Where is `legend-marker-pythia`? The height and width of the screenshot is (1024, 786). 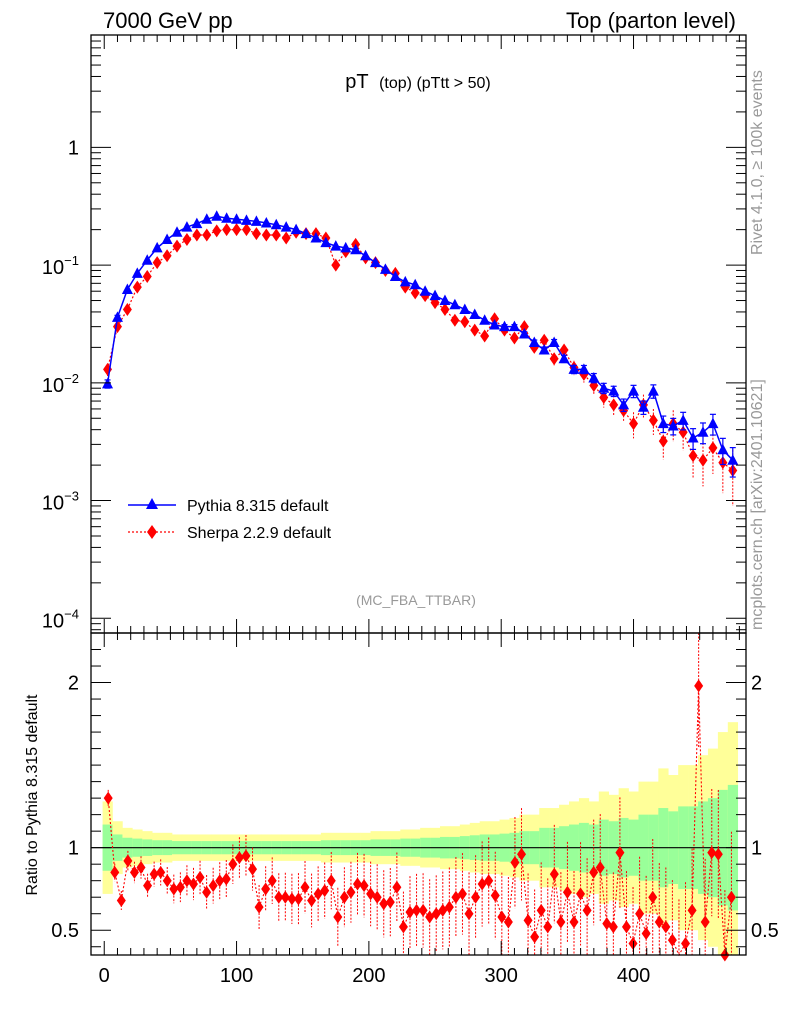 legend-marker-pythia is located at coordinates (152, 503).